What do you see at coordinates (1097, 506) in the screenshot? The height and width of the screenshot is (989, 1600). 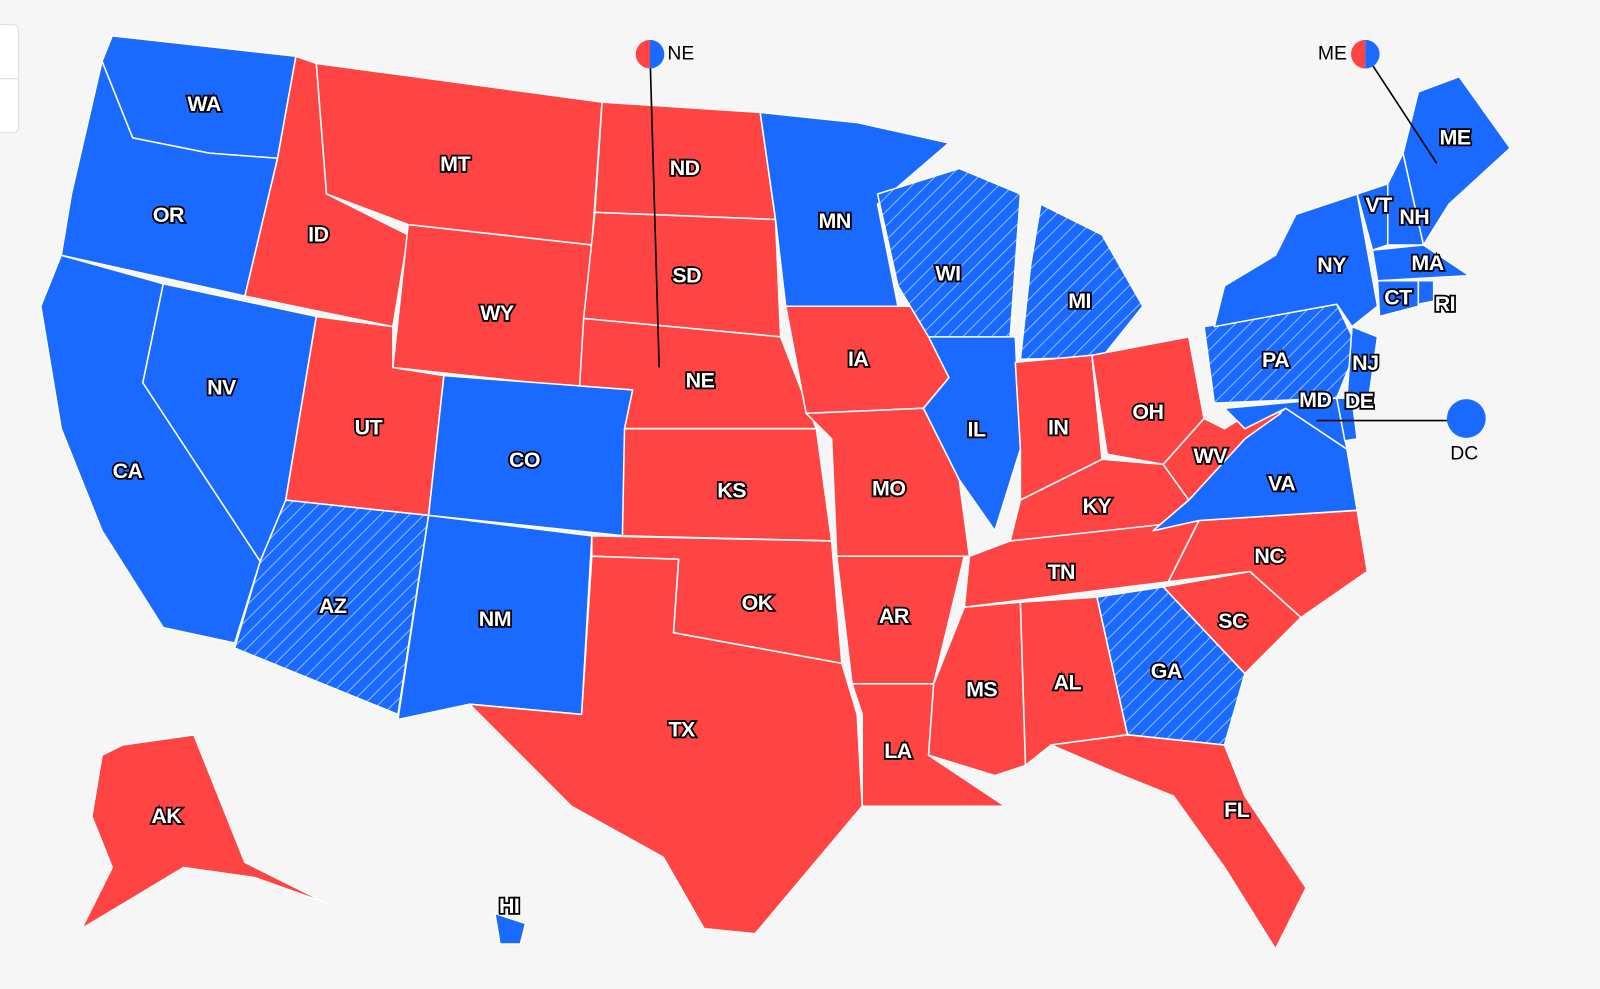 I see `state-label: KY` at bounding box center [1097, 506].